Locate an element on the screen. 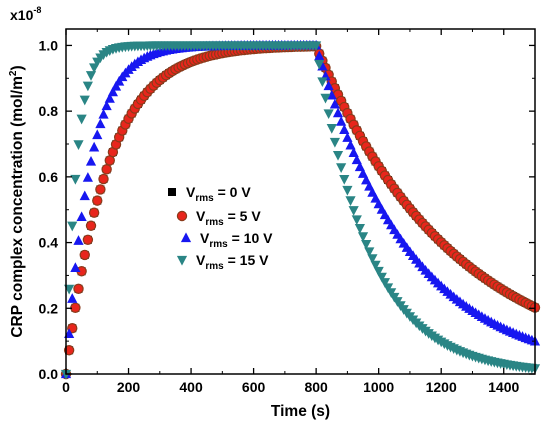 This screenshot has height=425, width=550. y-axis-label-main: CRP complex concentration (mol/m is located at coordinates (17, 207).